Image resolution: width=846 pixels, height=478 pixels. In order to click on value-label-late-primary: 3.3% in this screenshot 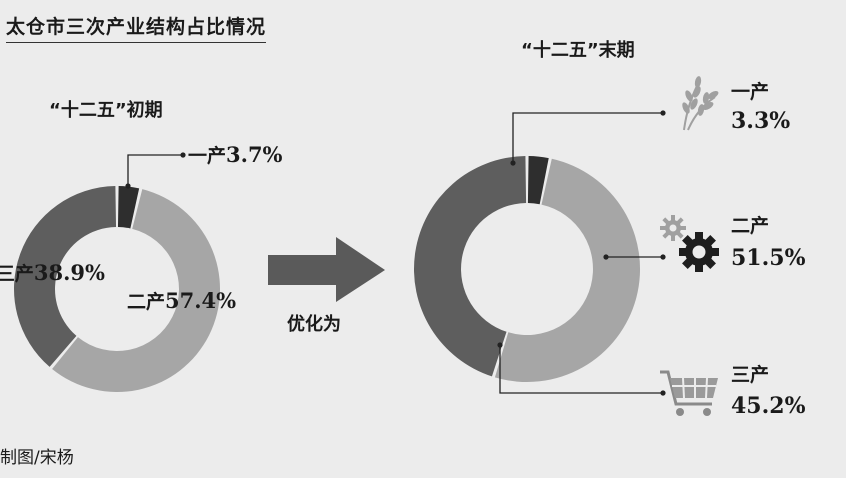, I will do `click(761, 121)`.